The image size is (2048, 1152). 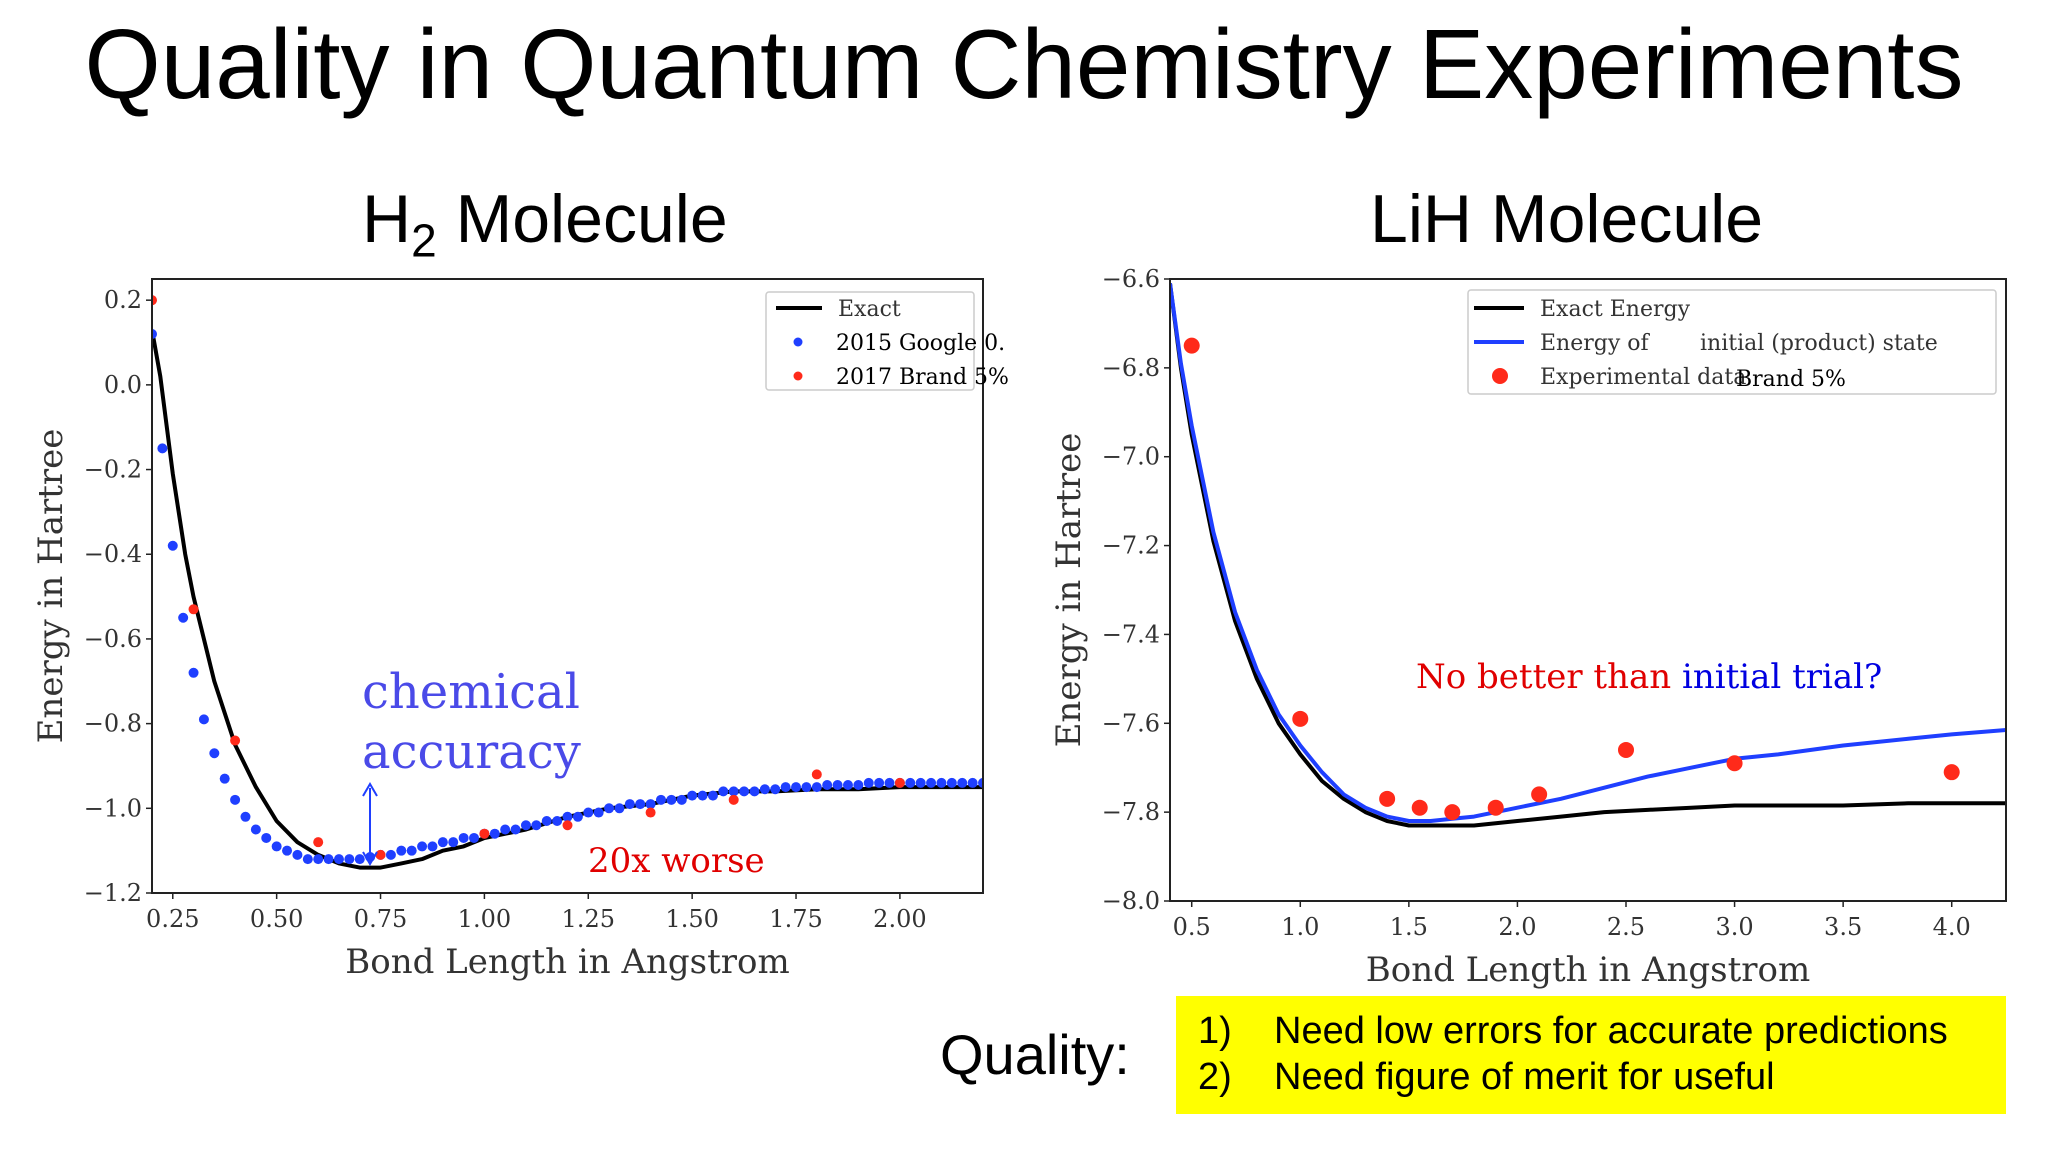 I want to click on legend-google-swatch, so click(x=798, y=342).